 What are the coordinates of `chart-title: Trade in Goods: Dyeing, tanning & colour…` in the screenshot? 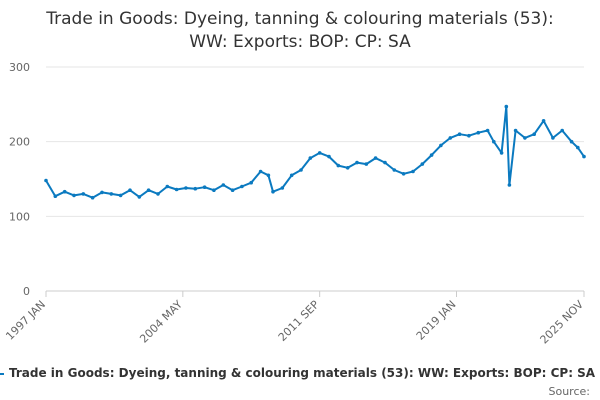 It's located at (300, 31).